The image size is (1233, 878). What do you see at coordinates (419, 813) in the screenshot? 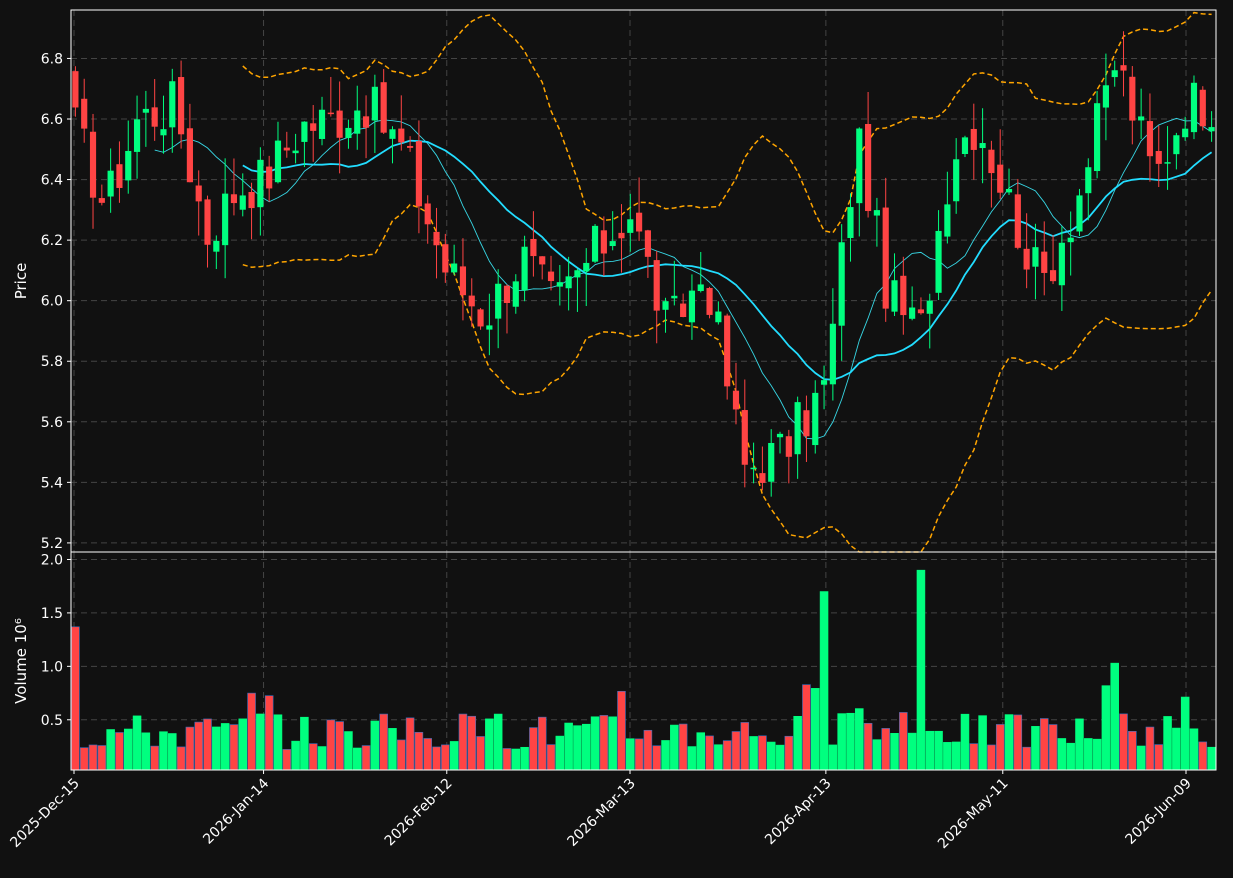
I see `x-tick-label: 2026-Feb-12` at bounding box center [419, 813].